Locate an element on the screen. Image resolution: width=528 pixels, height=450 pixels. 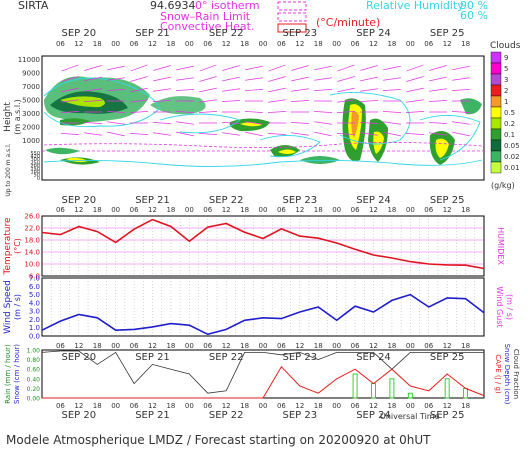
cloud-y-tick: 5000 is located at coordinates (31, 101).